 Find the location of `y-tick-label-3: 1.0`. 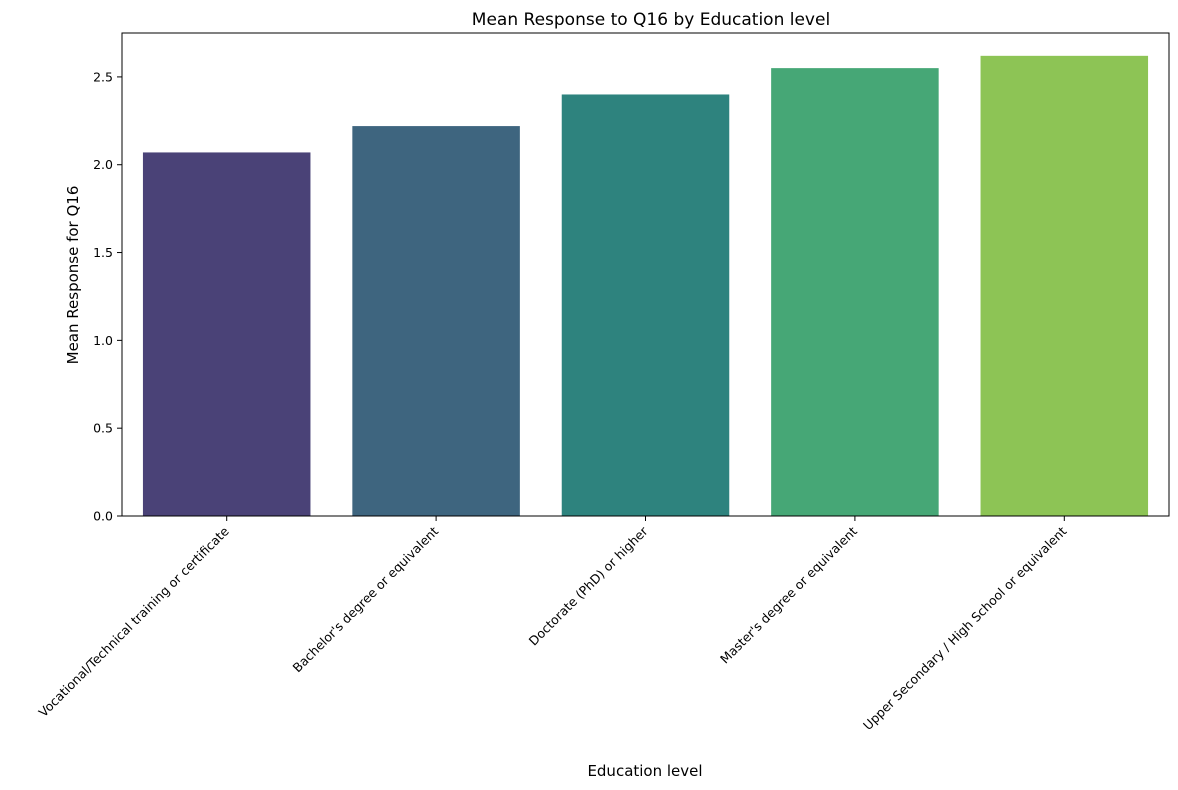

y-tick-label-3: 1.0 is located at coordinates (103, 340).